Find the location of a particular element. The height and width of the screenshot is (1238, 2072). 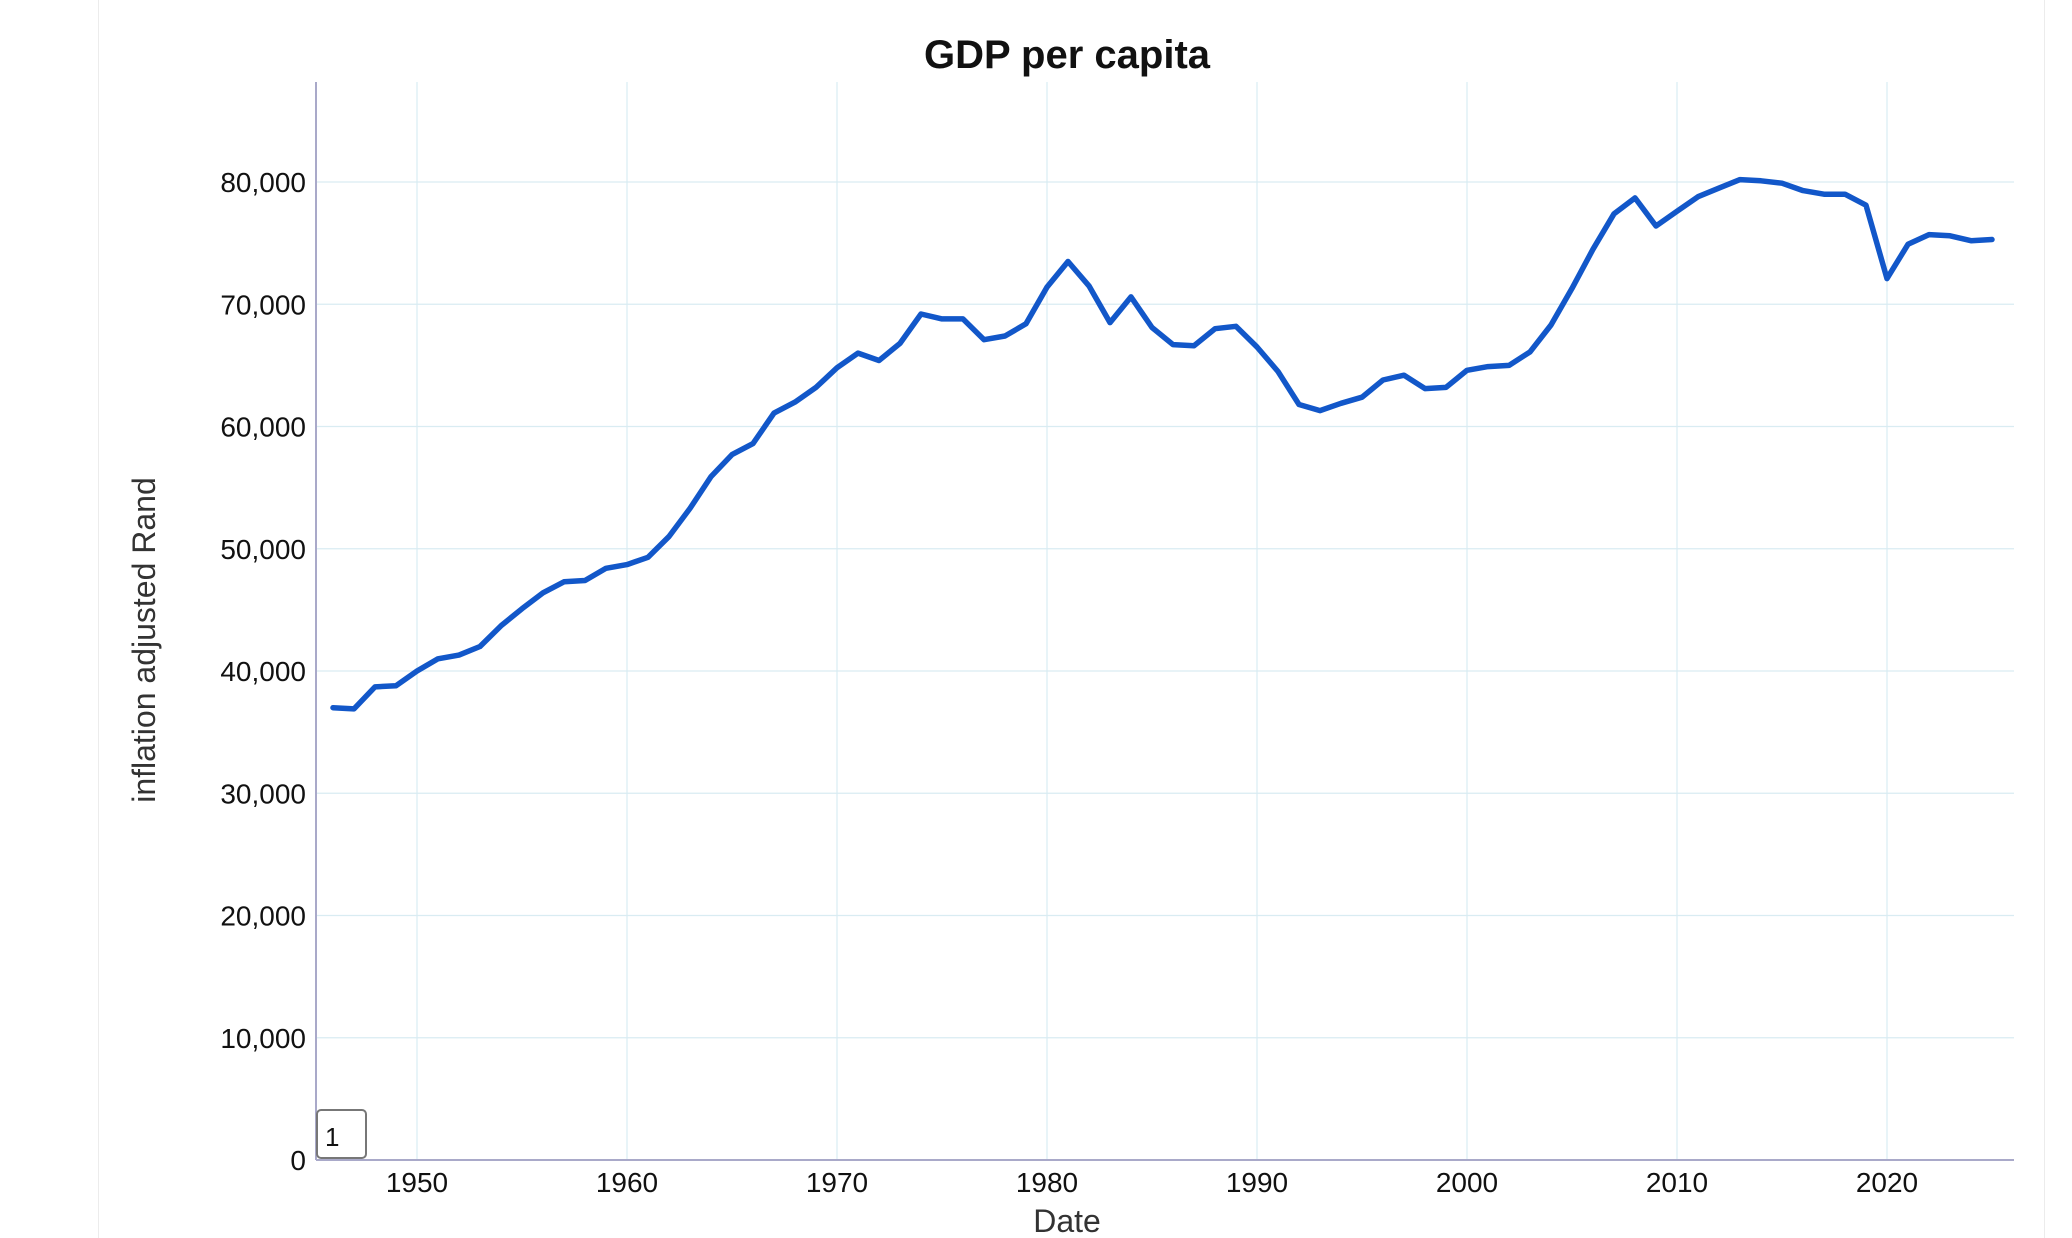

badge-box is located at coordinates (341, 1134).